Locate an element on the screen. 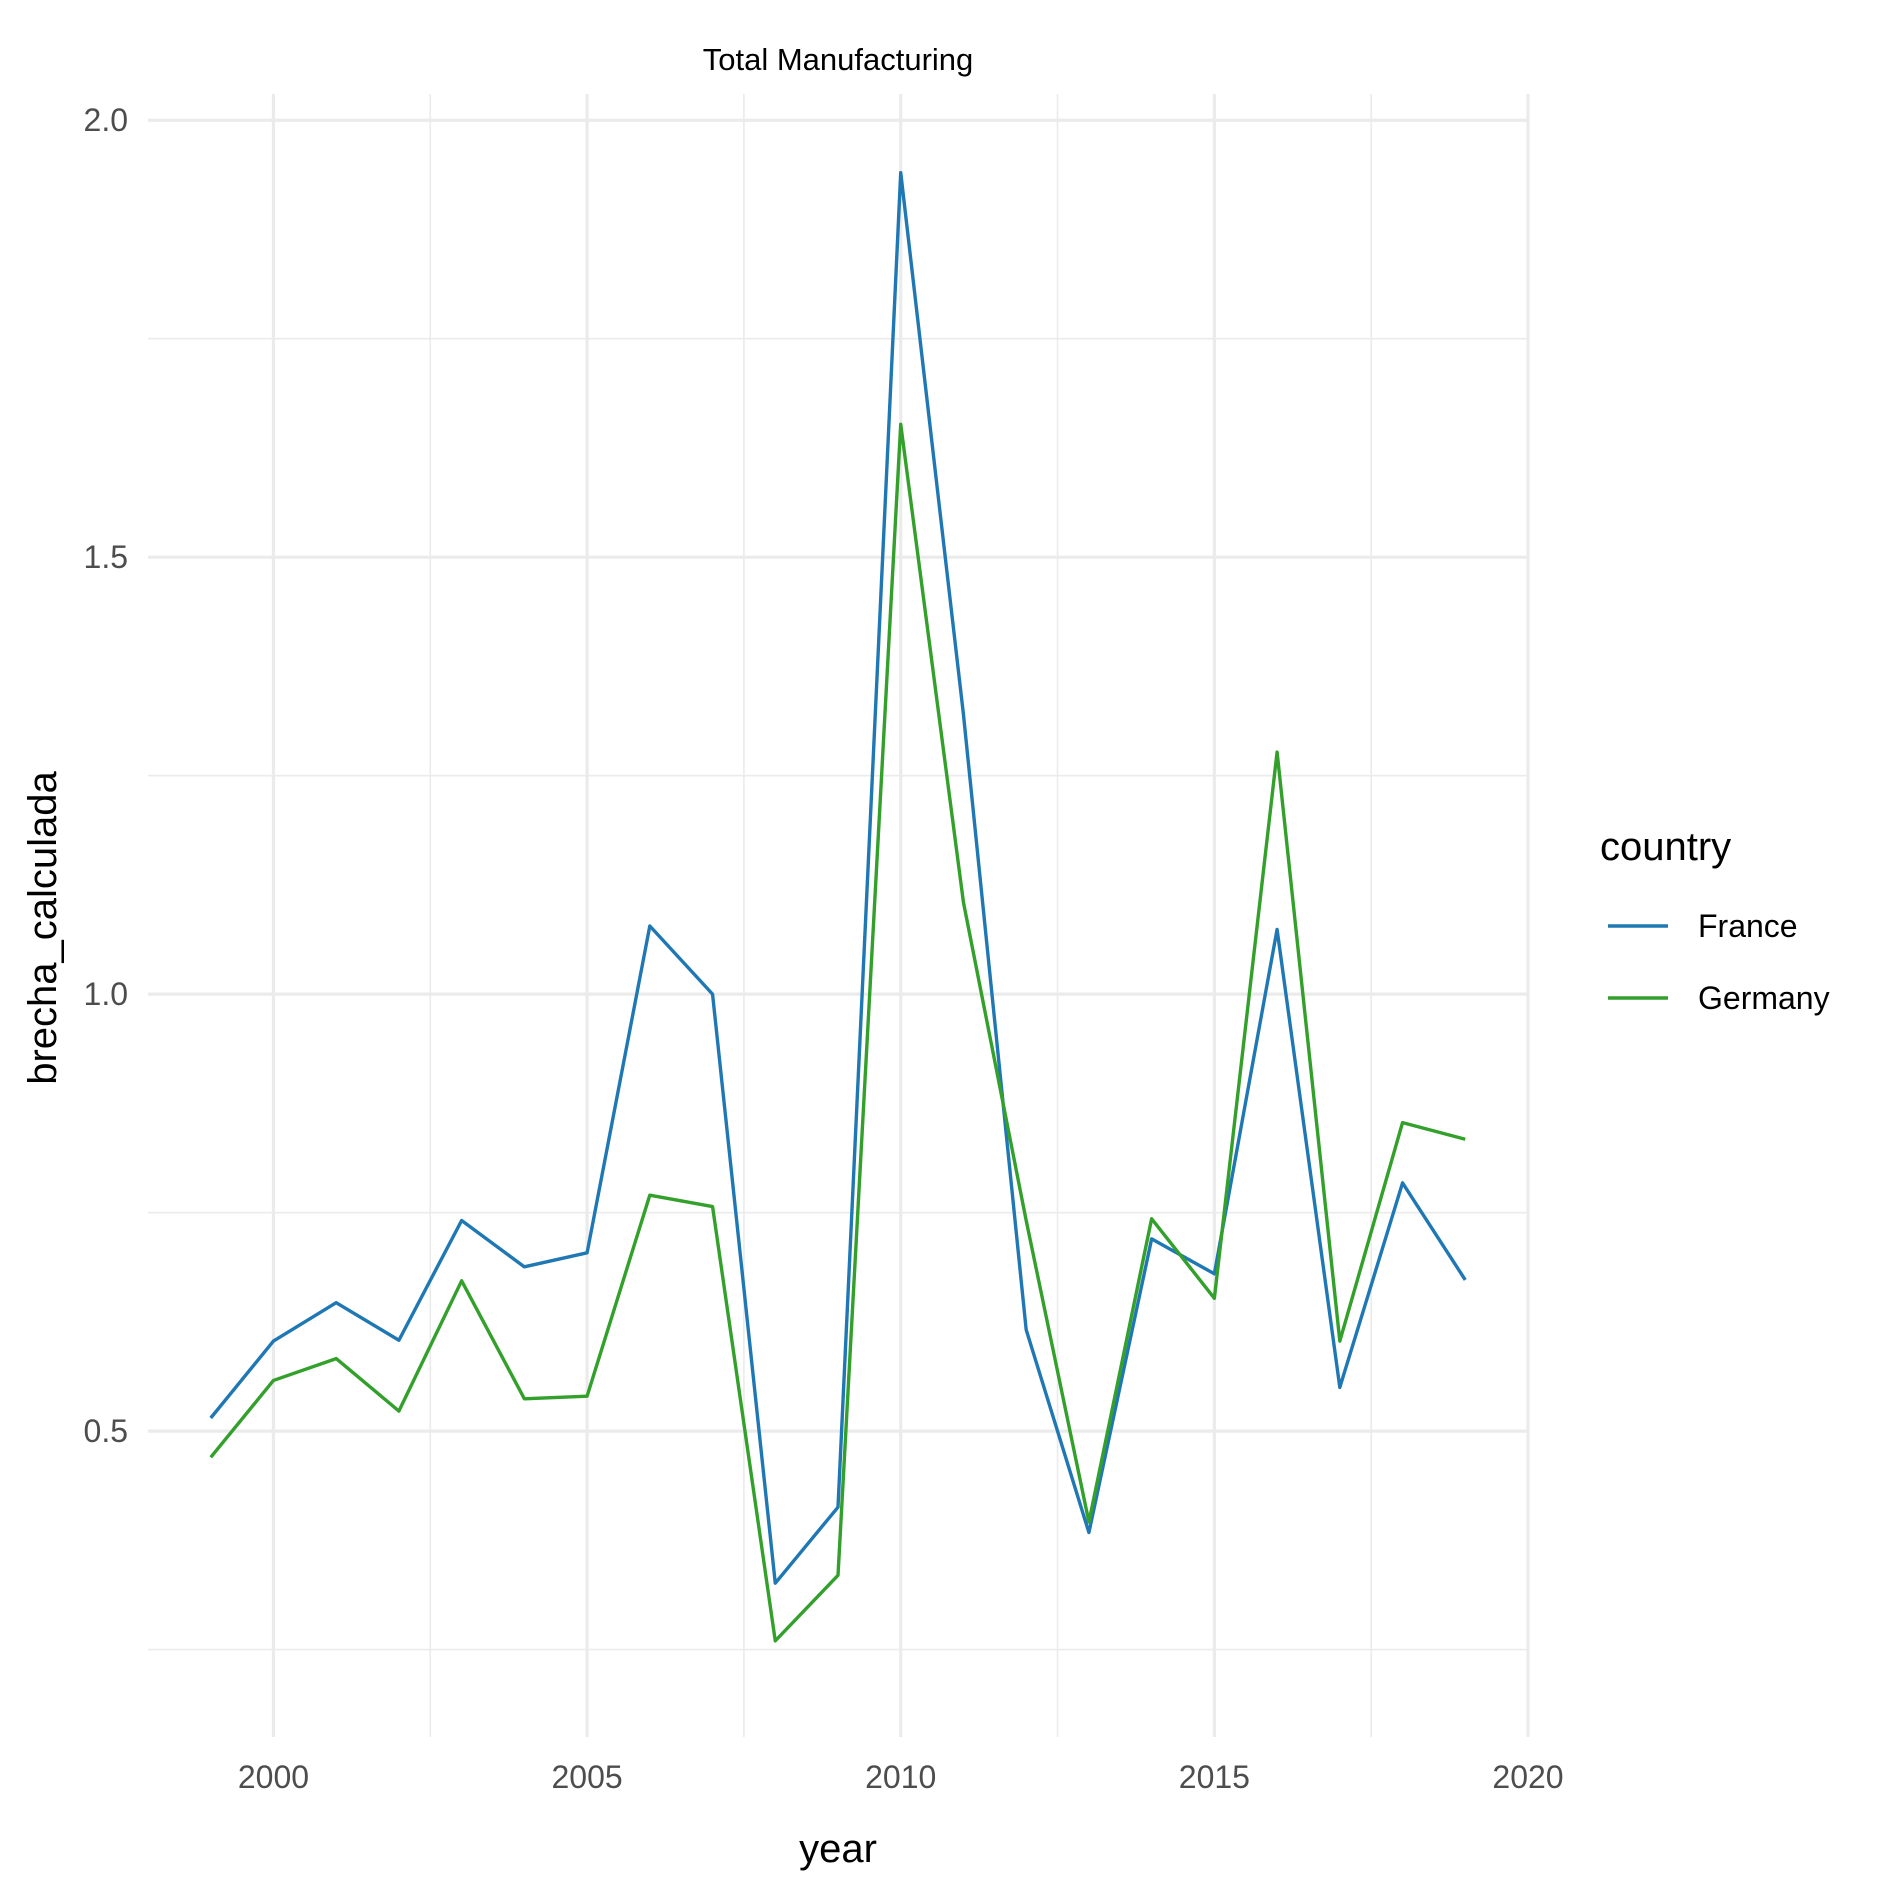 Image resolution: width=1887 pixels, height=1887 pixels. legend-items: France Germany is located at coordinates (1719, 962).